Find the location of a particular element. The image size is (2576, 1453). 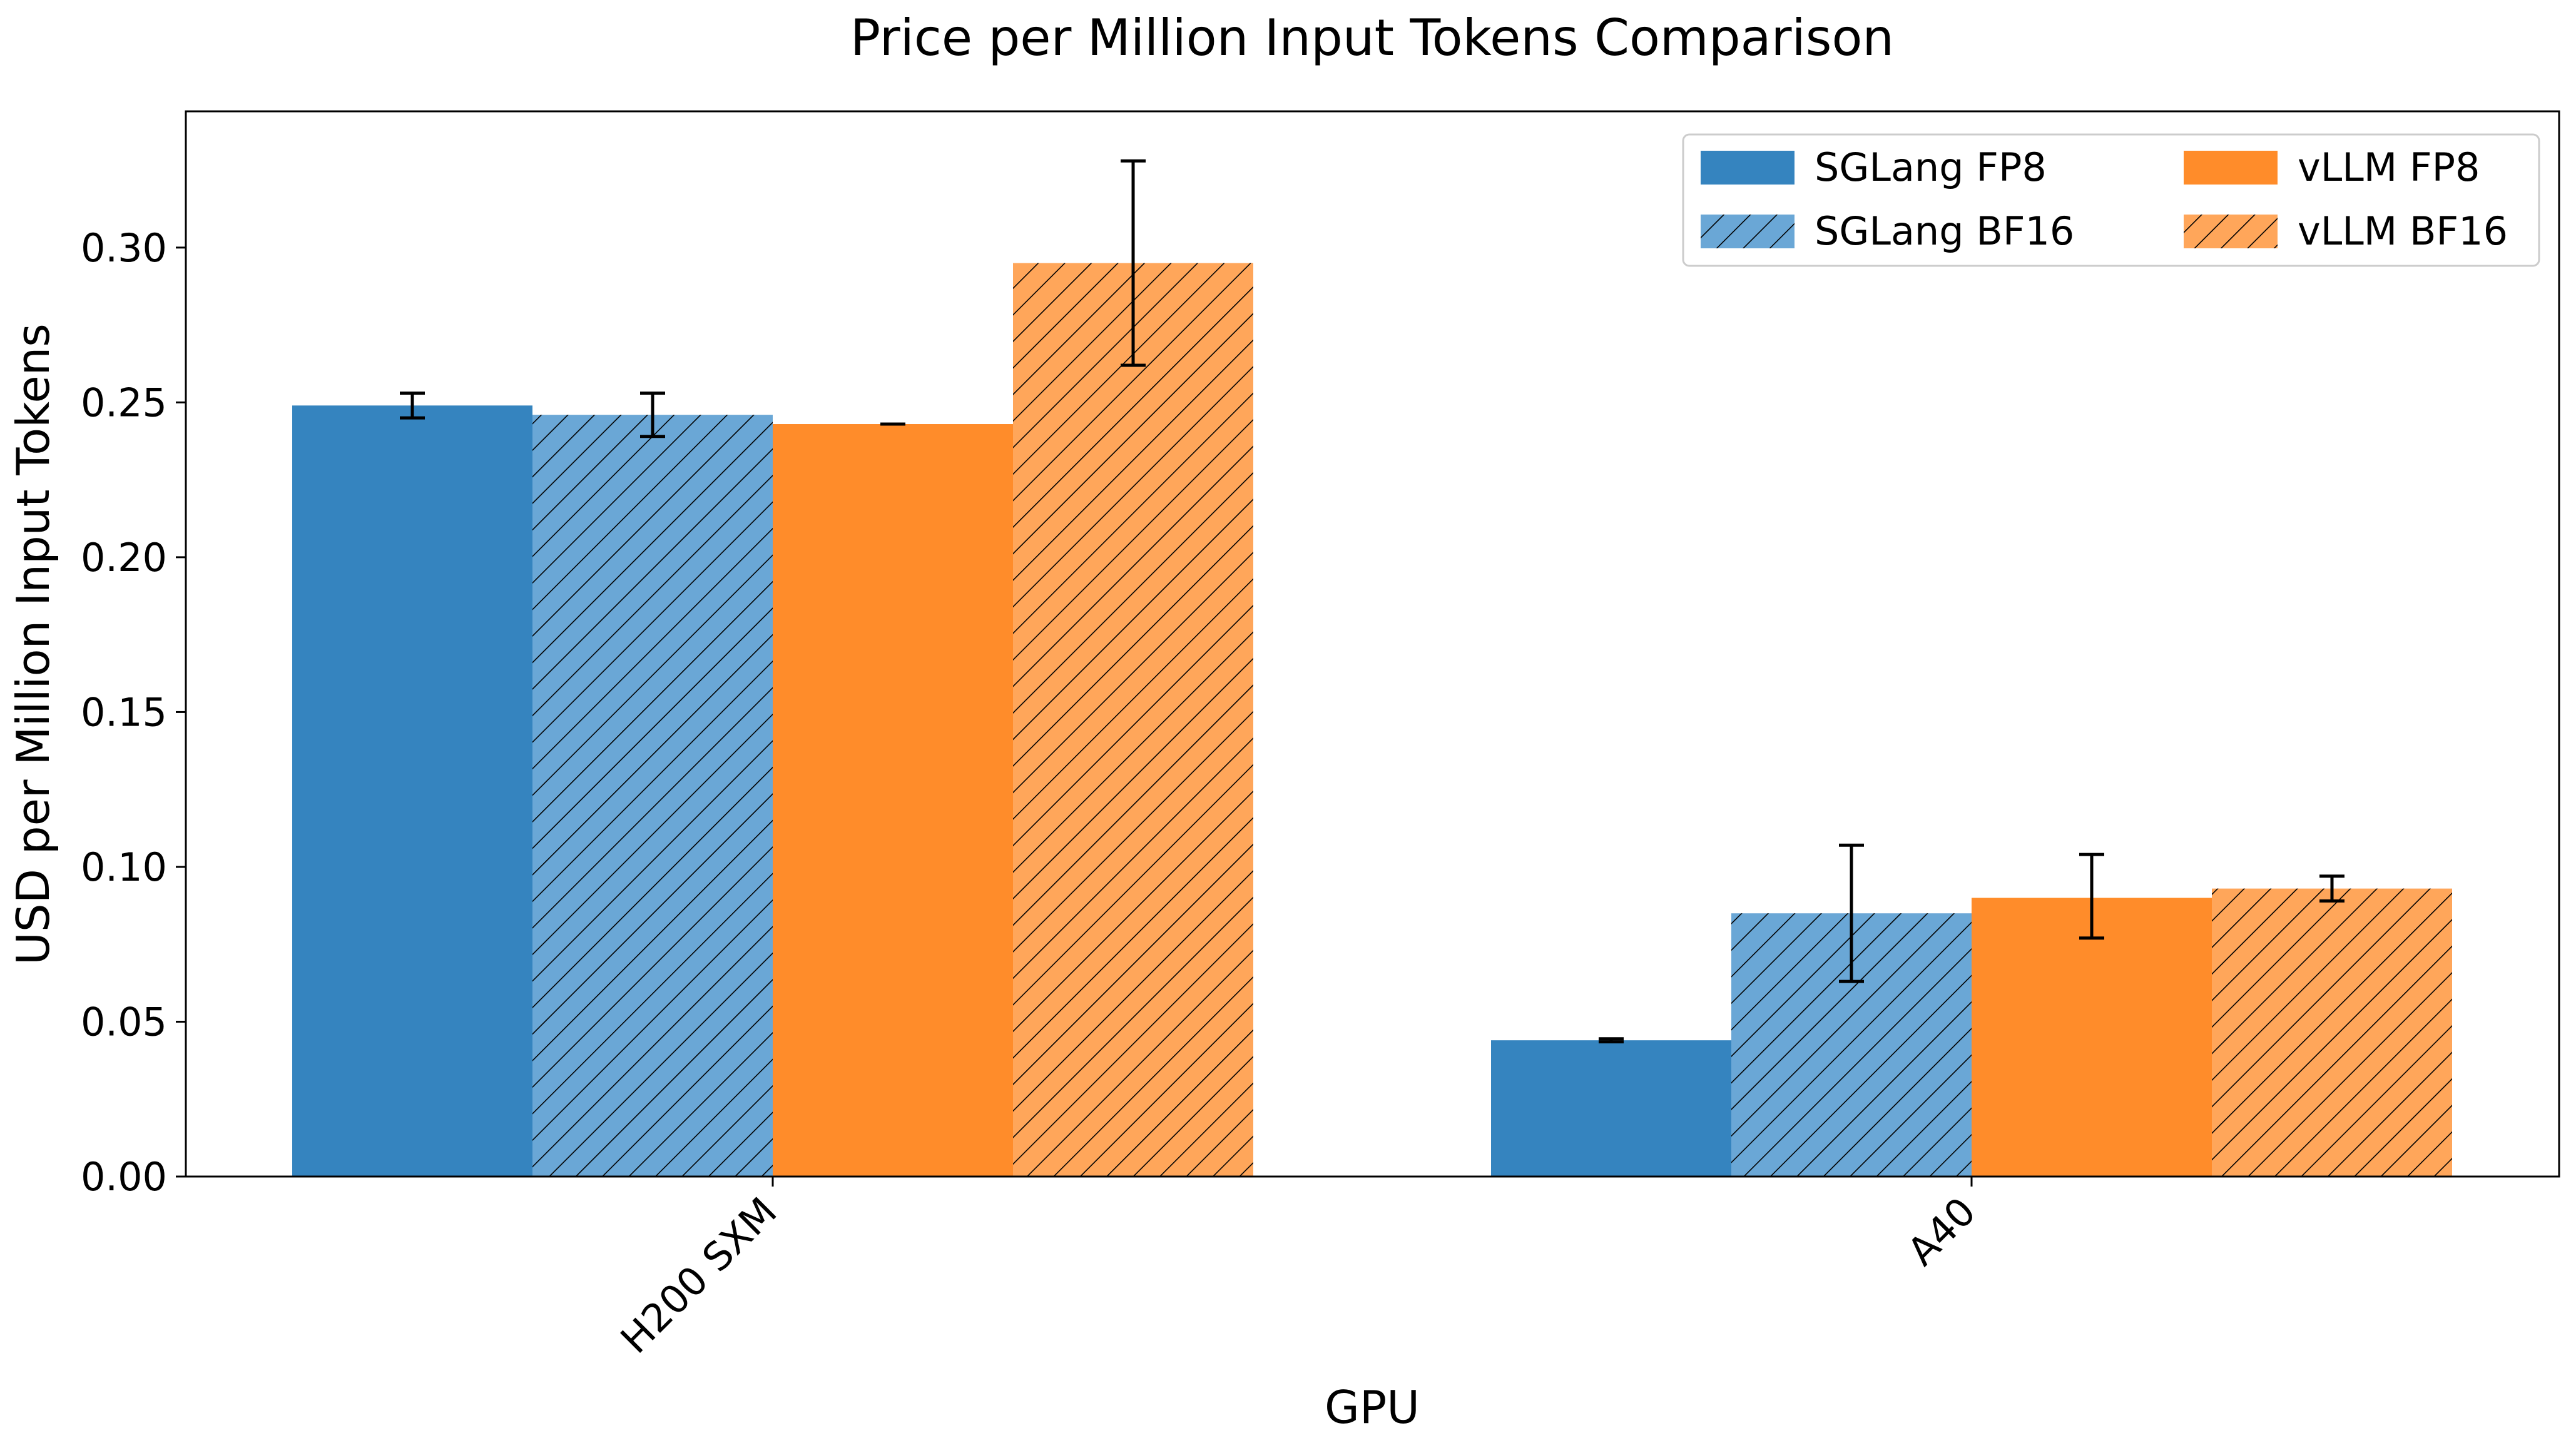

legend-box is located at coordinates (2111, 200).